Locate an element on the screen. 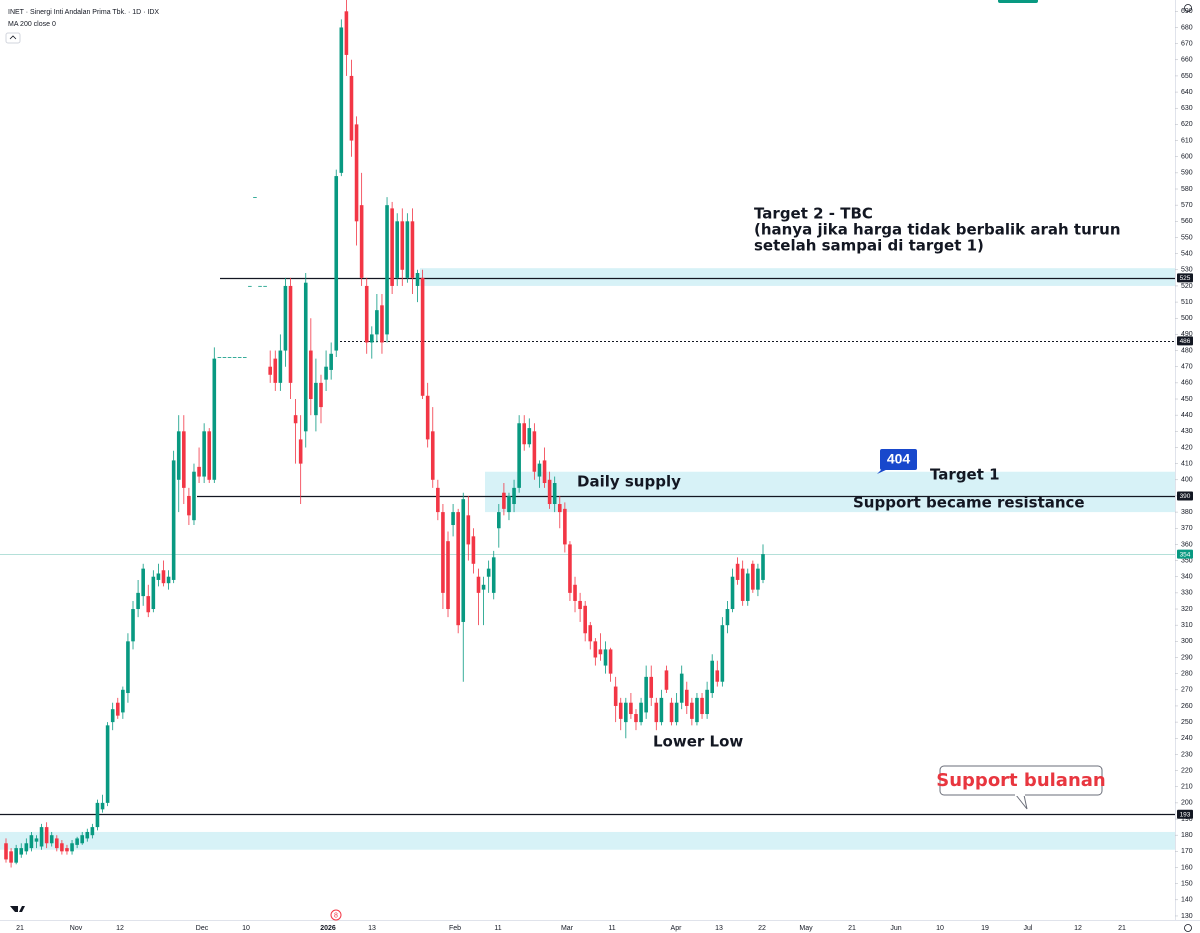 The height and width of the screenshot is (933, 1200). button is located at coordinates (1018, 1).